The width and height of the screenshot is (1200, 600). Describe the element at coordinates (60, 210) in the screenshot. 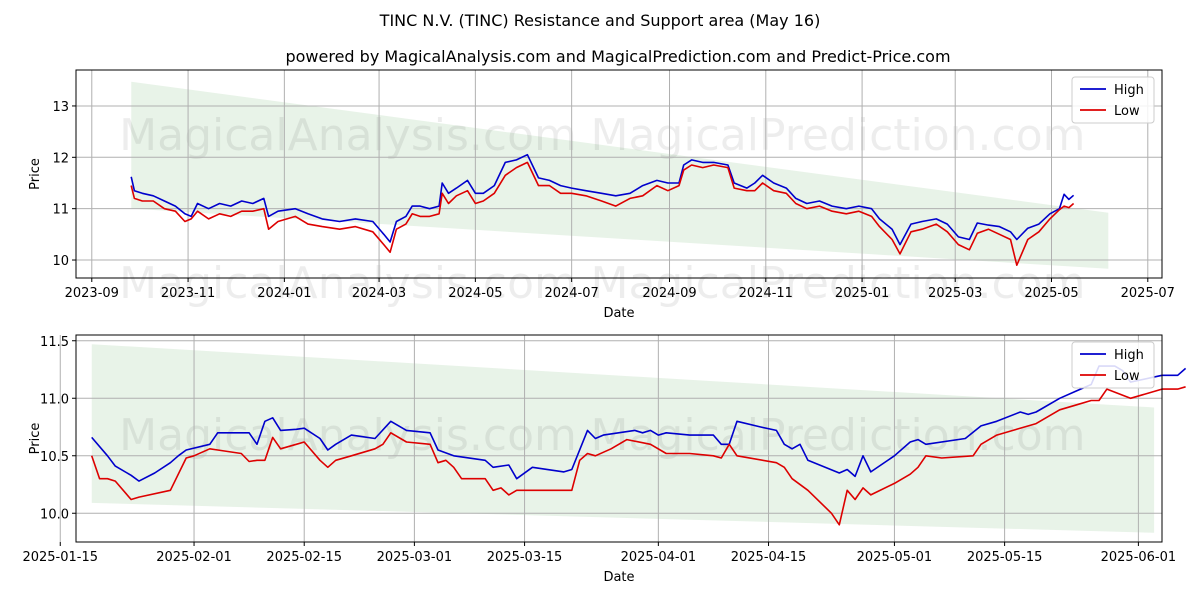

I see `y-tick-label: 11` at that location.